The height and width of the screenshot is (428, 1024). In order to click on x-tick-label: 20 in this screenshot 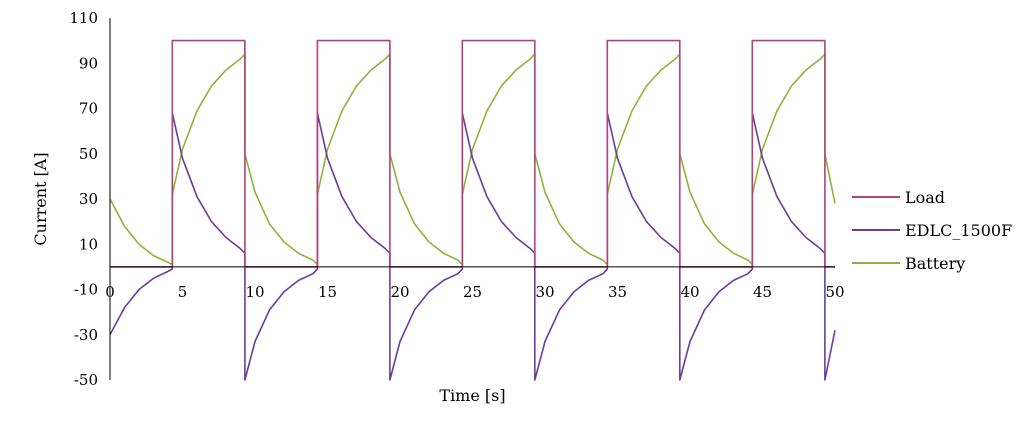, I will do `click(399, 292)`.